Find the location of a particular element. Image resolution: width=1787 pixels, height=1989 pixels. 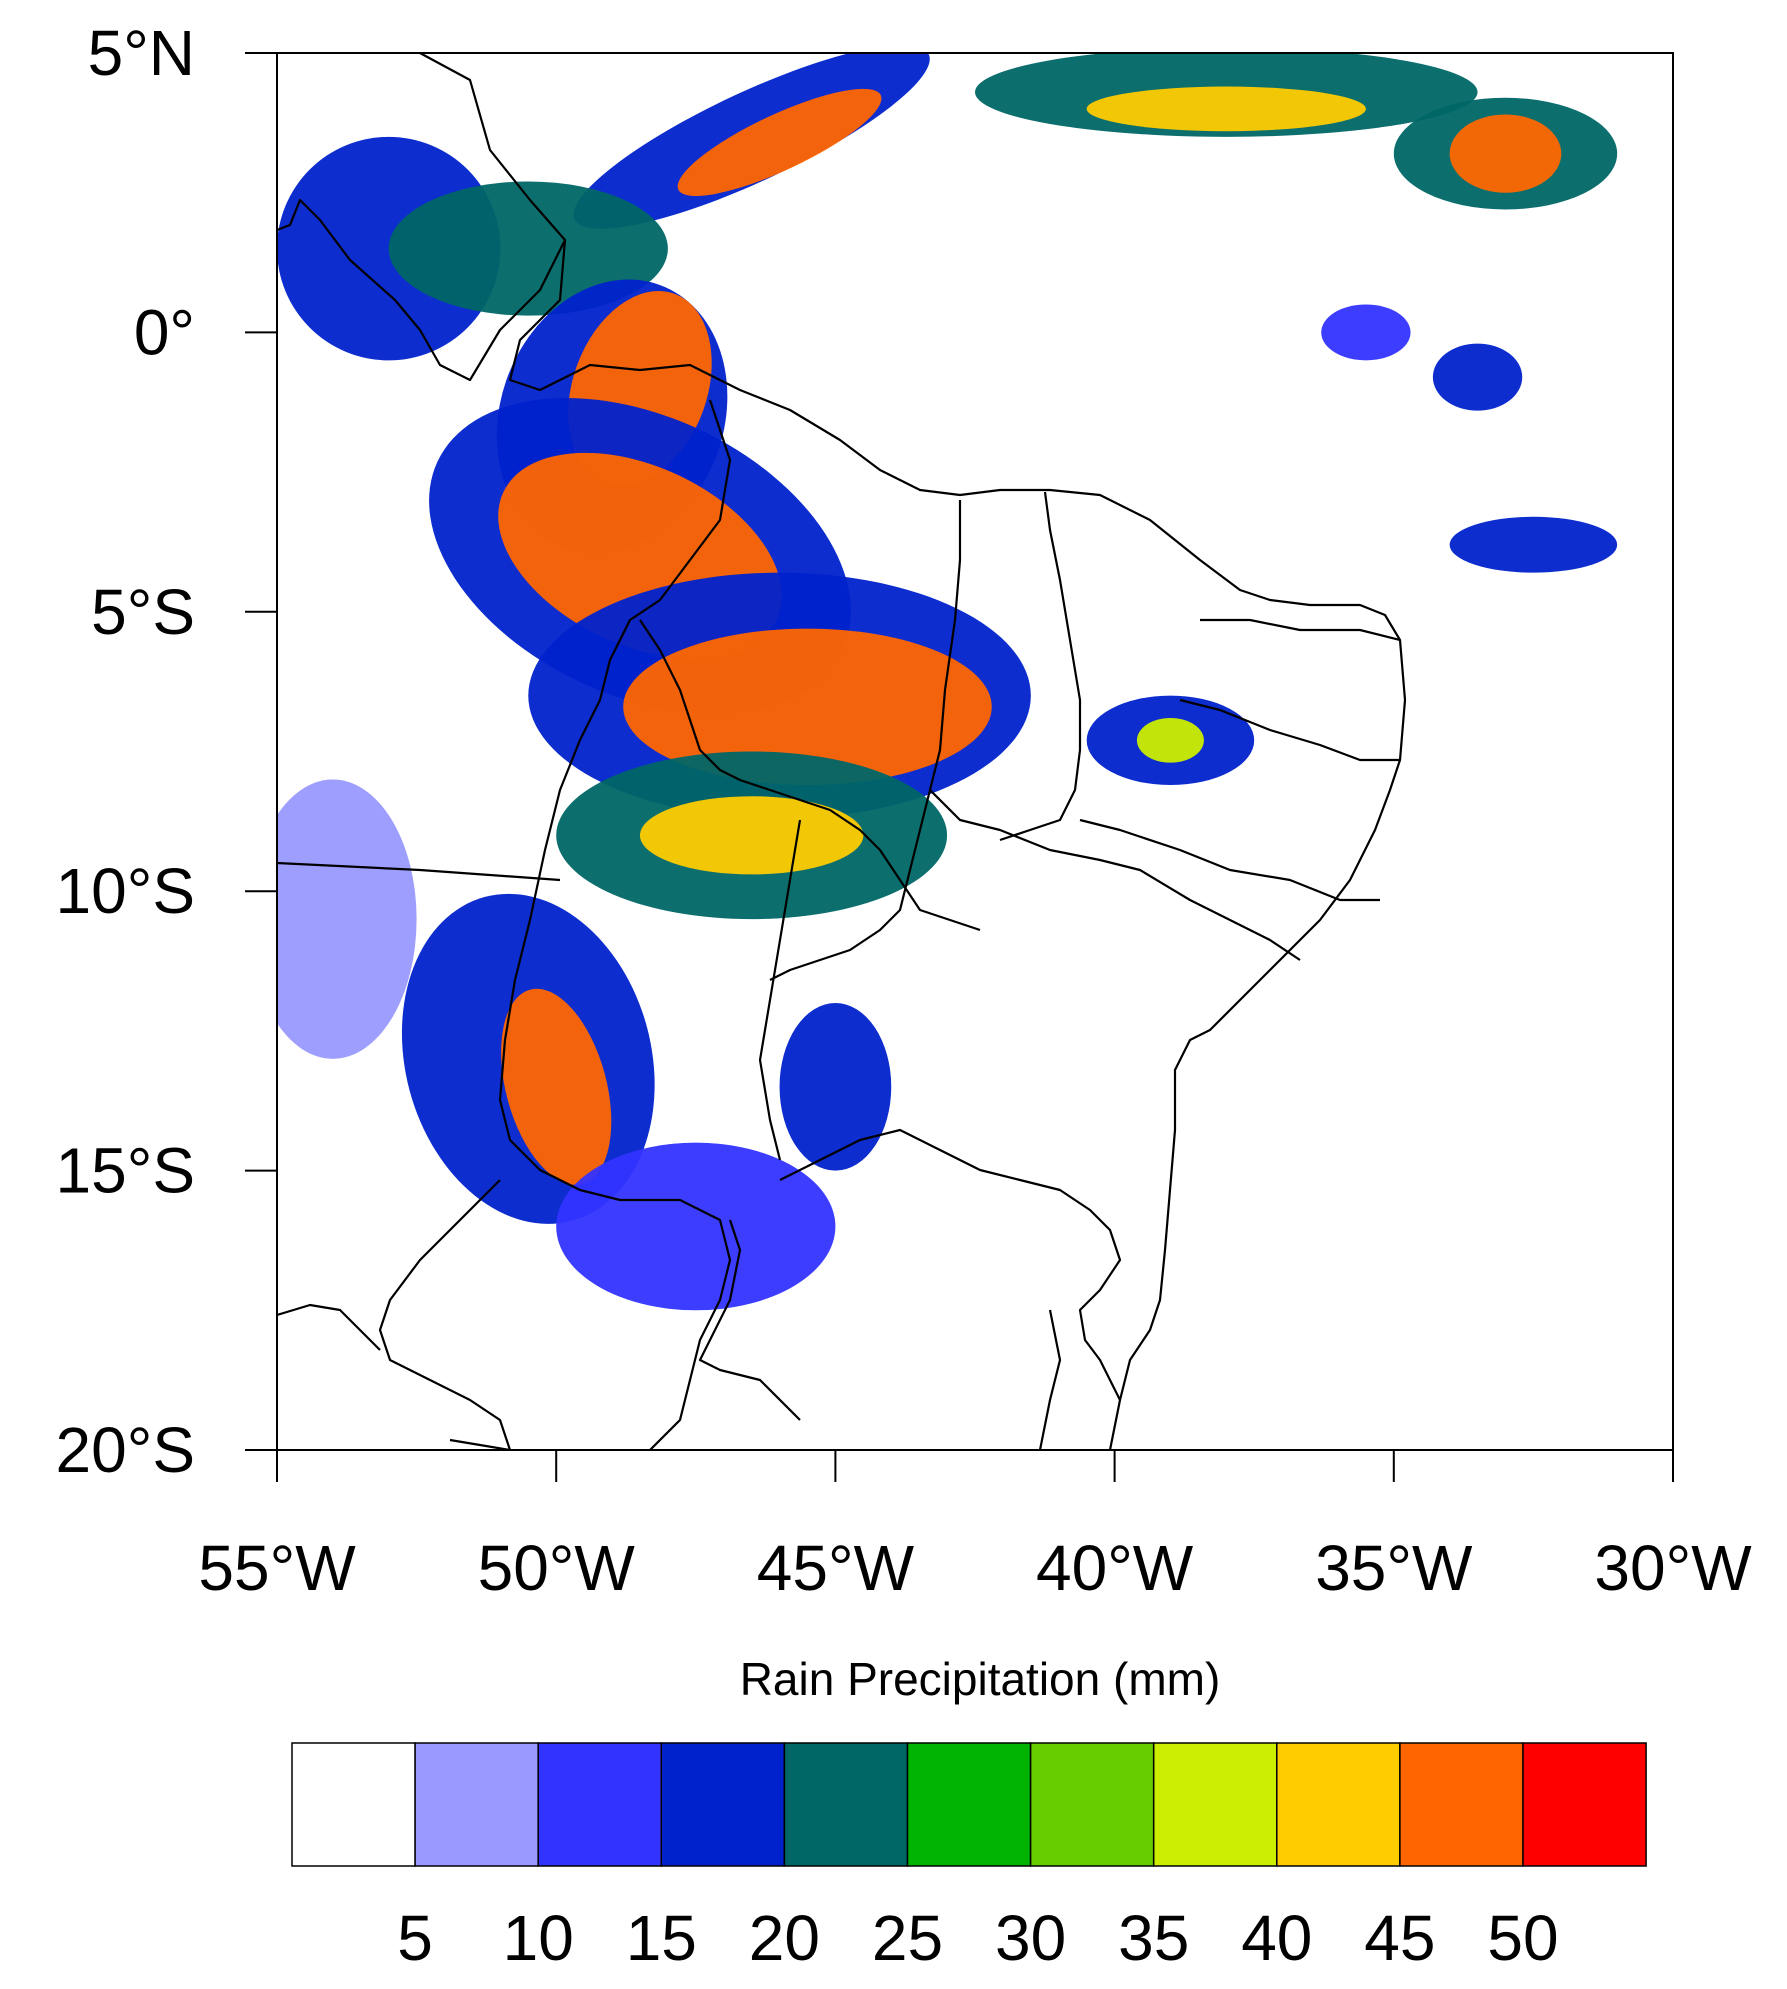

state-border-minas is located at coordinates (749, 1320).